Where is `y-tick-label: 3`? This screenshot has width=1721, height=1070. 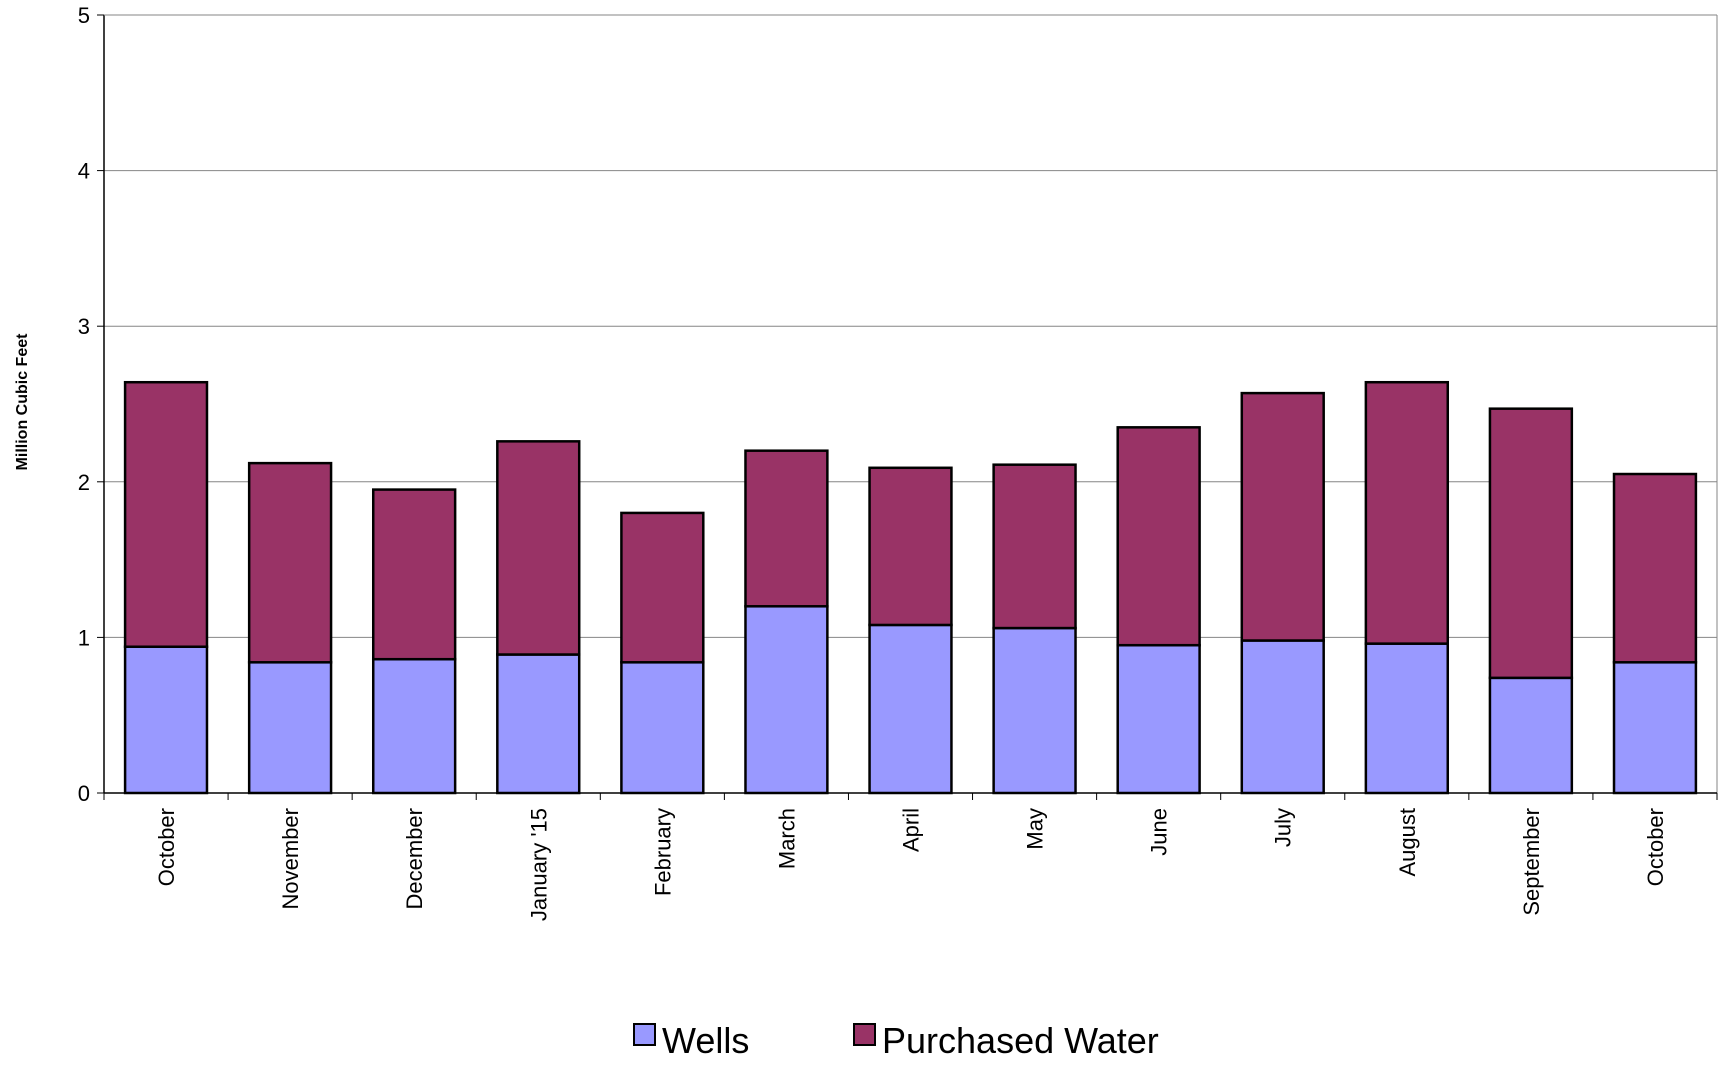
y-tick-label: 3 is located at coordinates (84, 326).